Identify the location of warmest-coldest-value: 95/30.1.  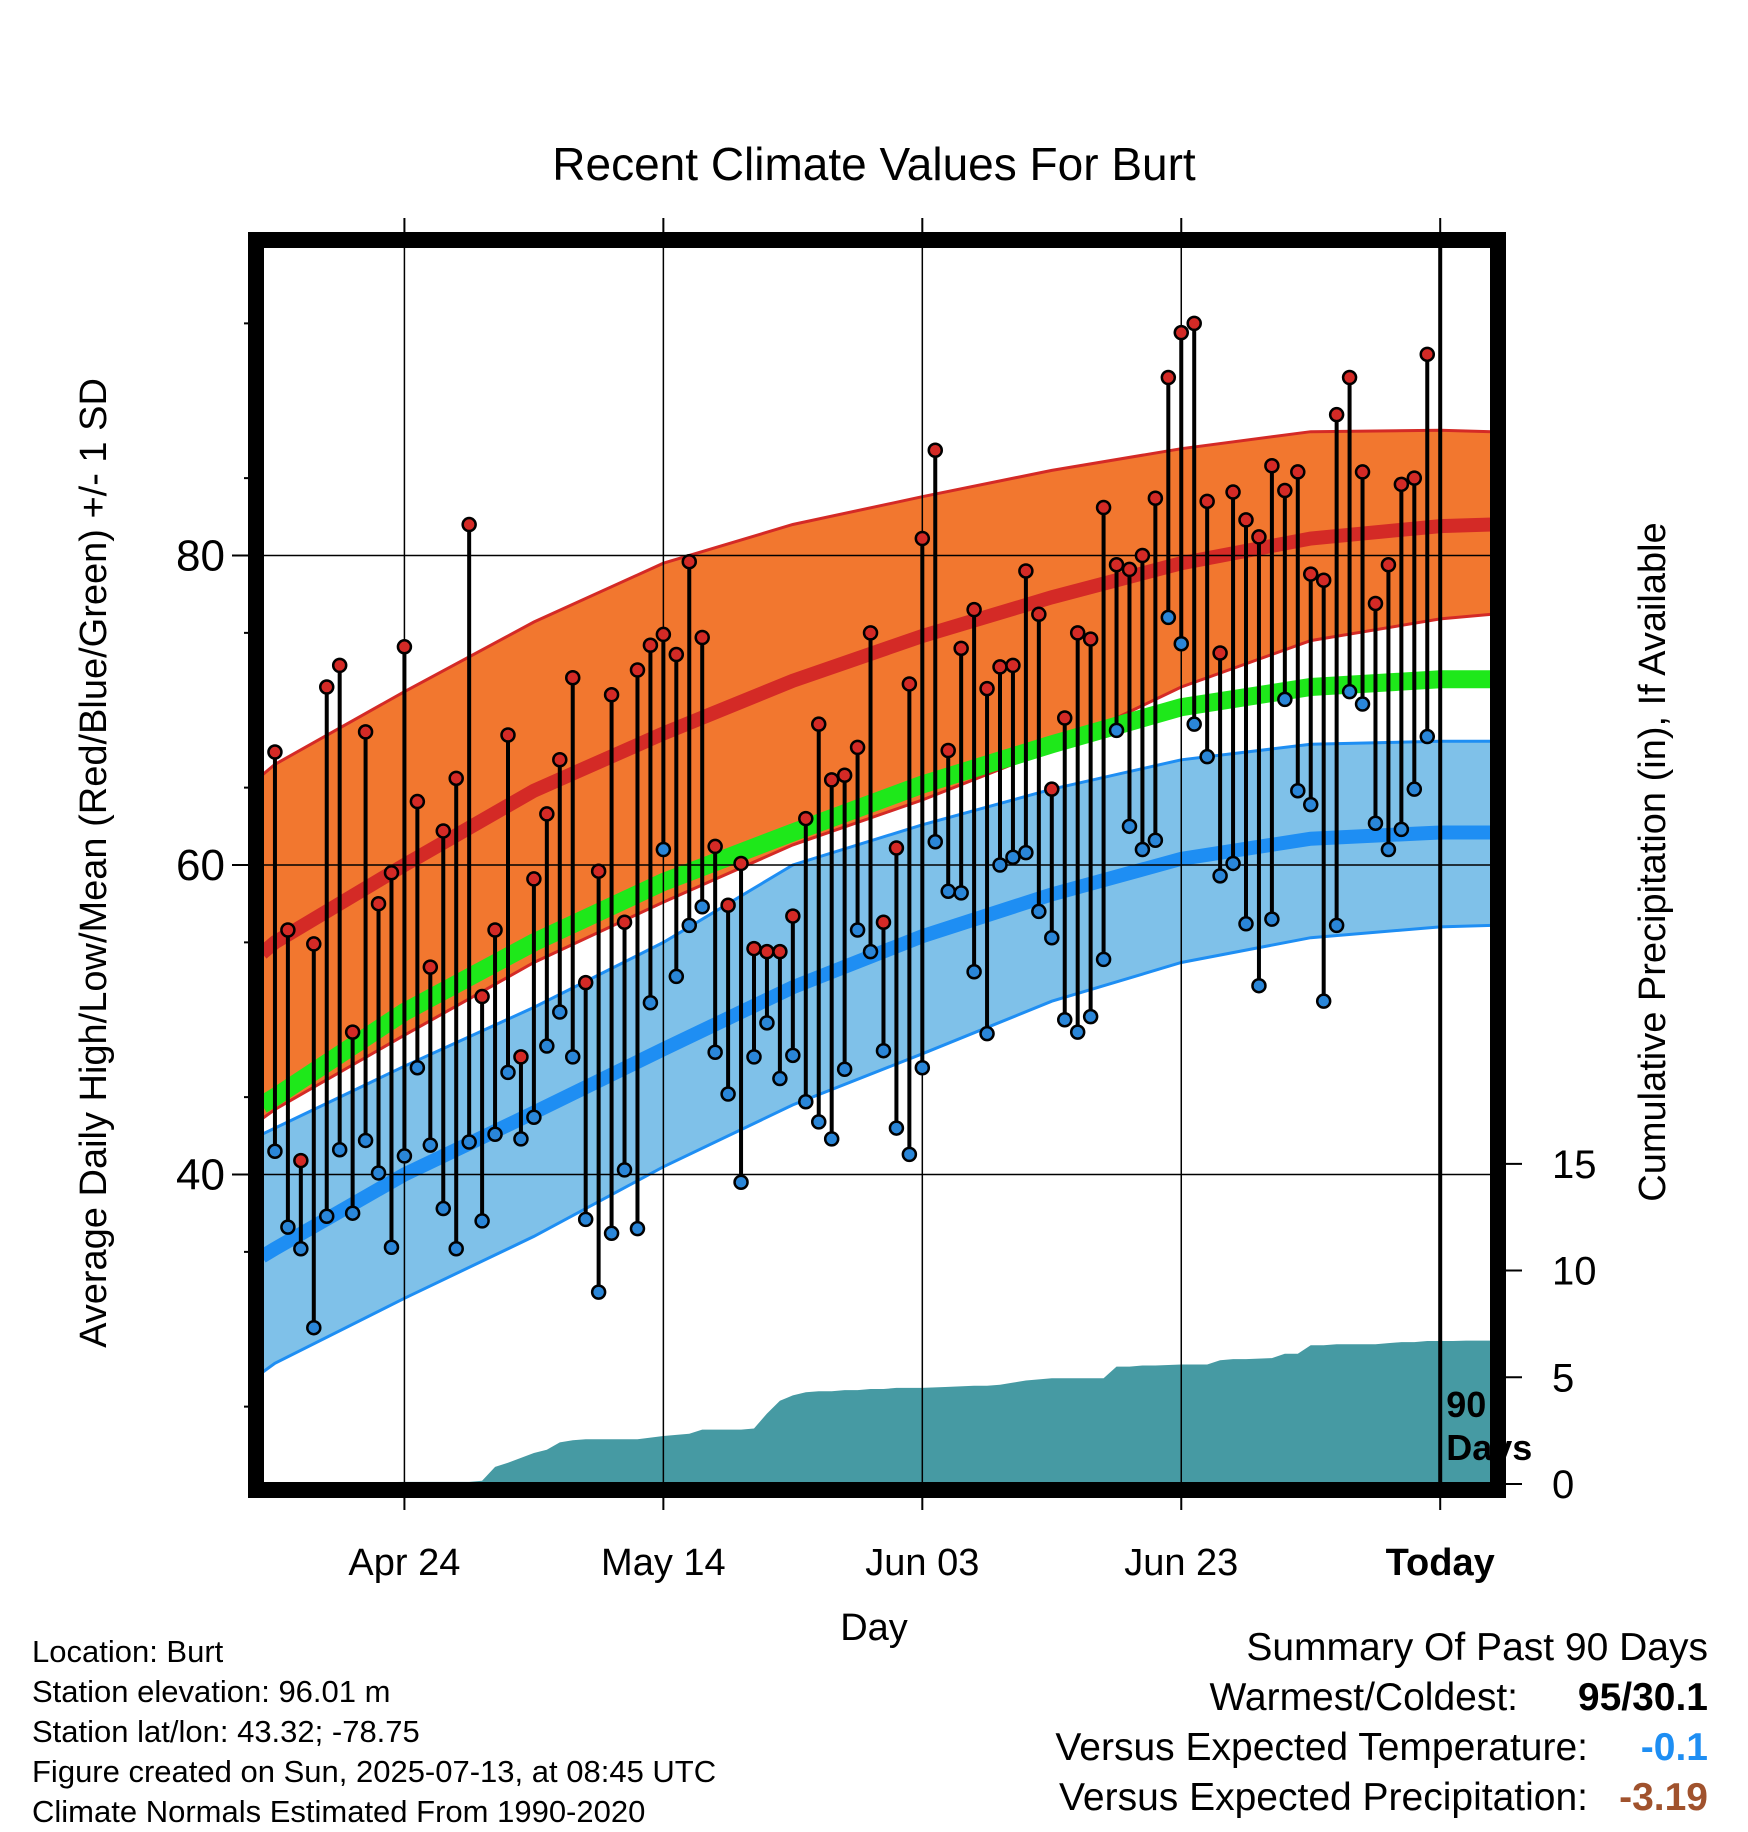
(1642, 1697).